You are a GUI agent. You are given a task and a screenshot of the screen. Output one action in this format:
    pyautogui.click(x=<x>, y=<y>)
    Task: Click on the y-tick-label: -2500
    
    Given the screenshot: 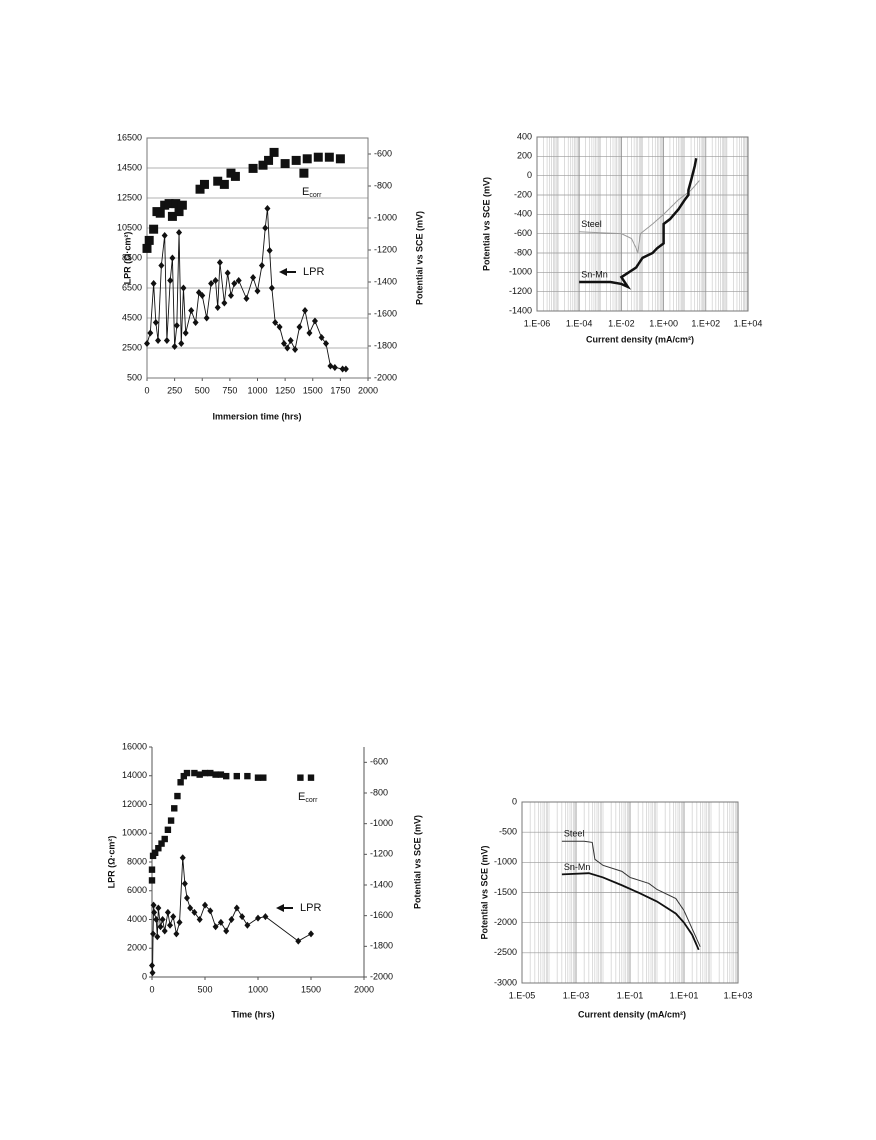 What is the action you would take?
    pyautogui.click(x=505, y=952)
    